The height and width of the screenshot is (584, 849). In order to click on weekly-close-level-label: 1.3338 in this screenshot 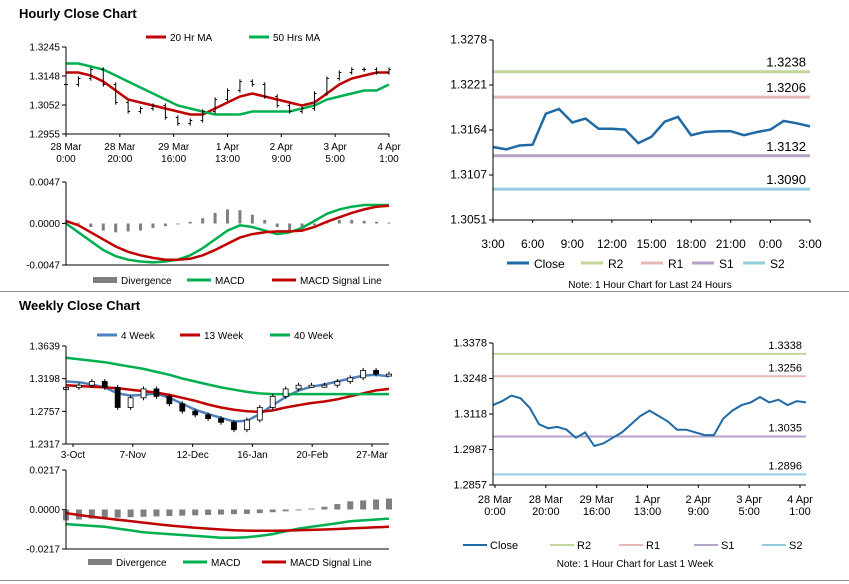, I will do `click(785, 346)`.